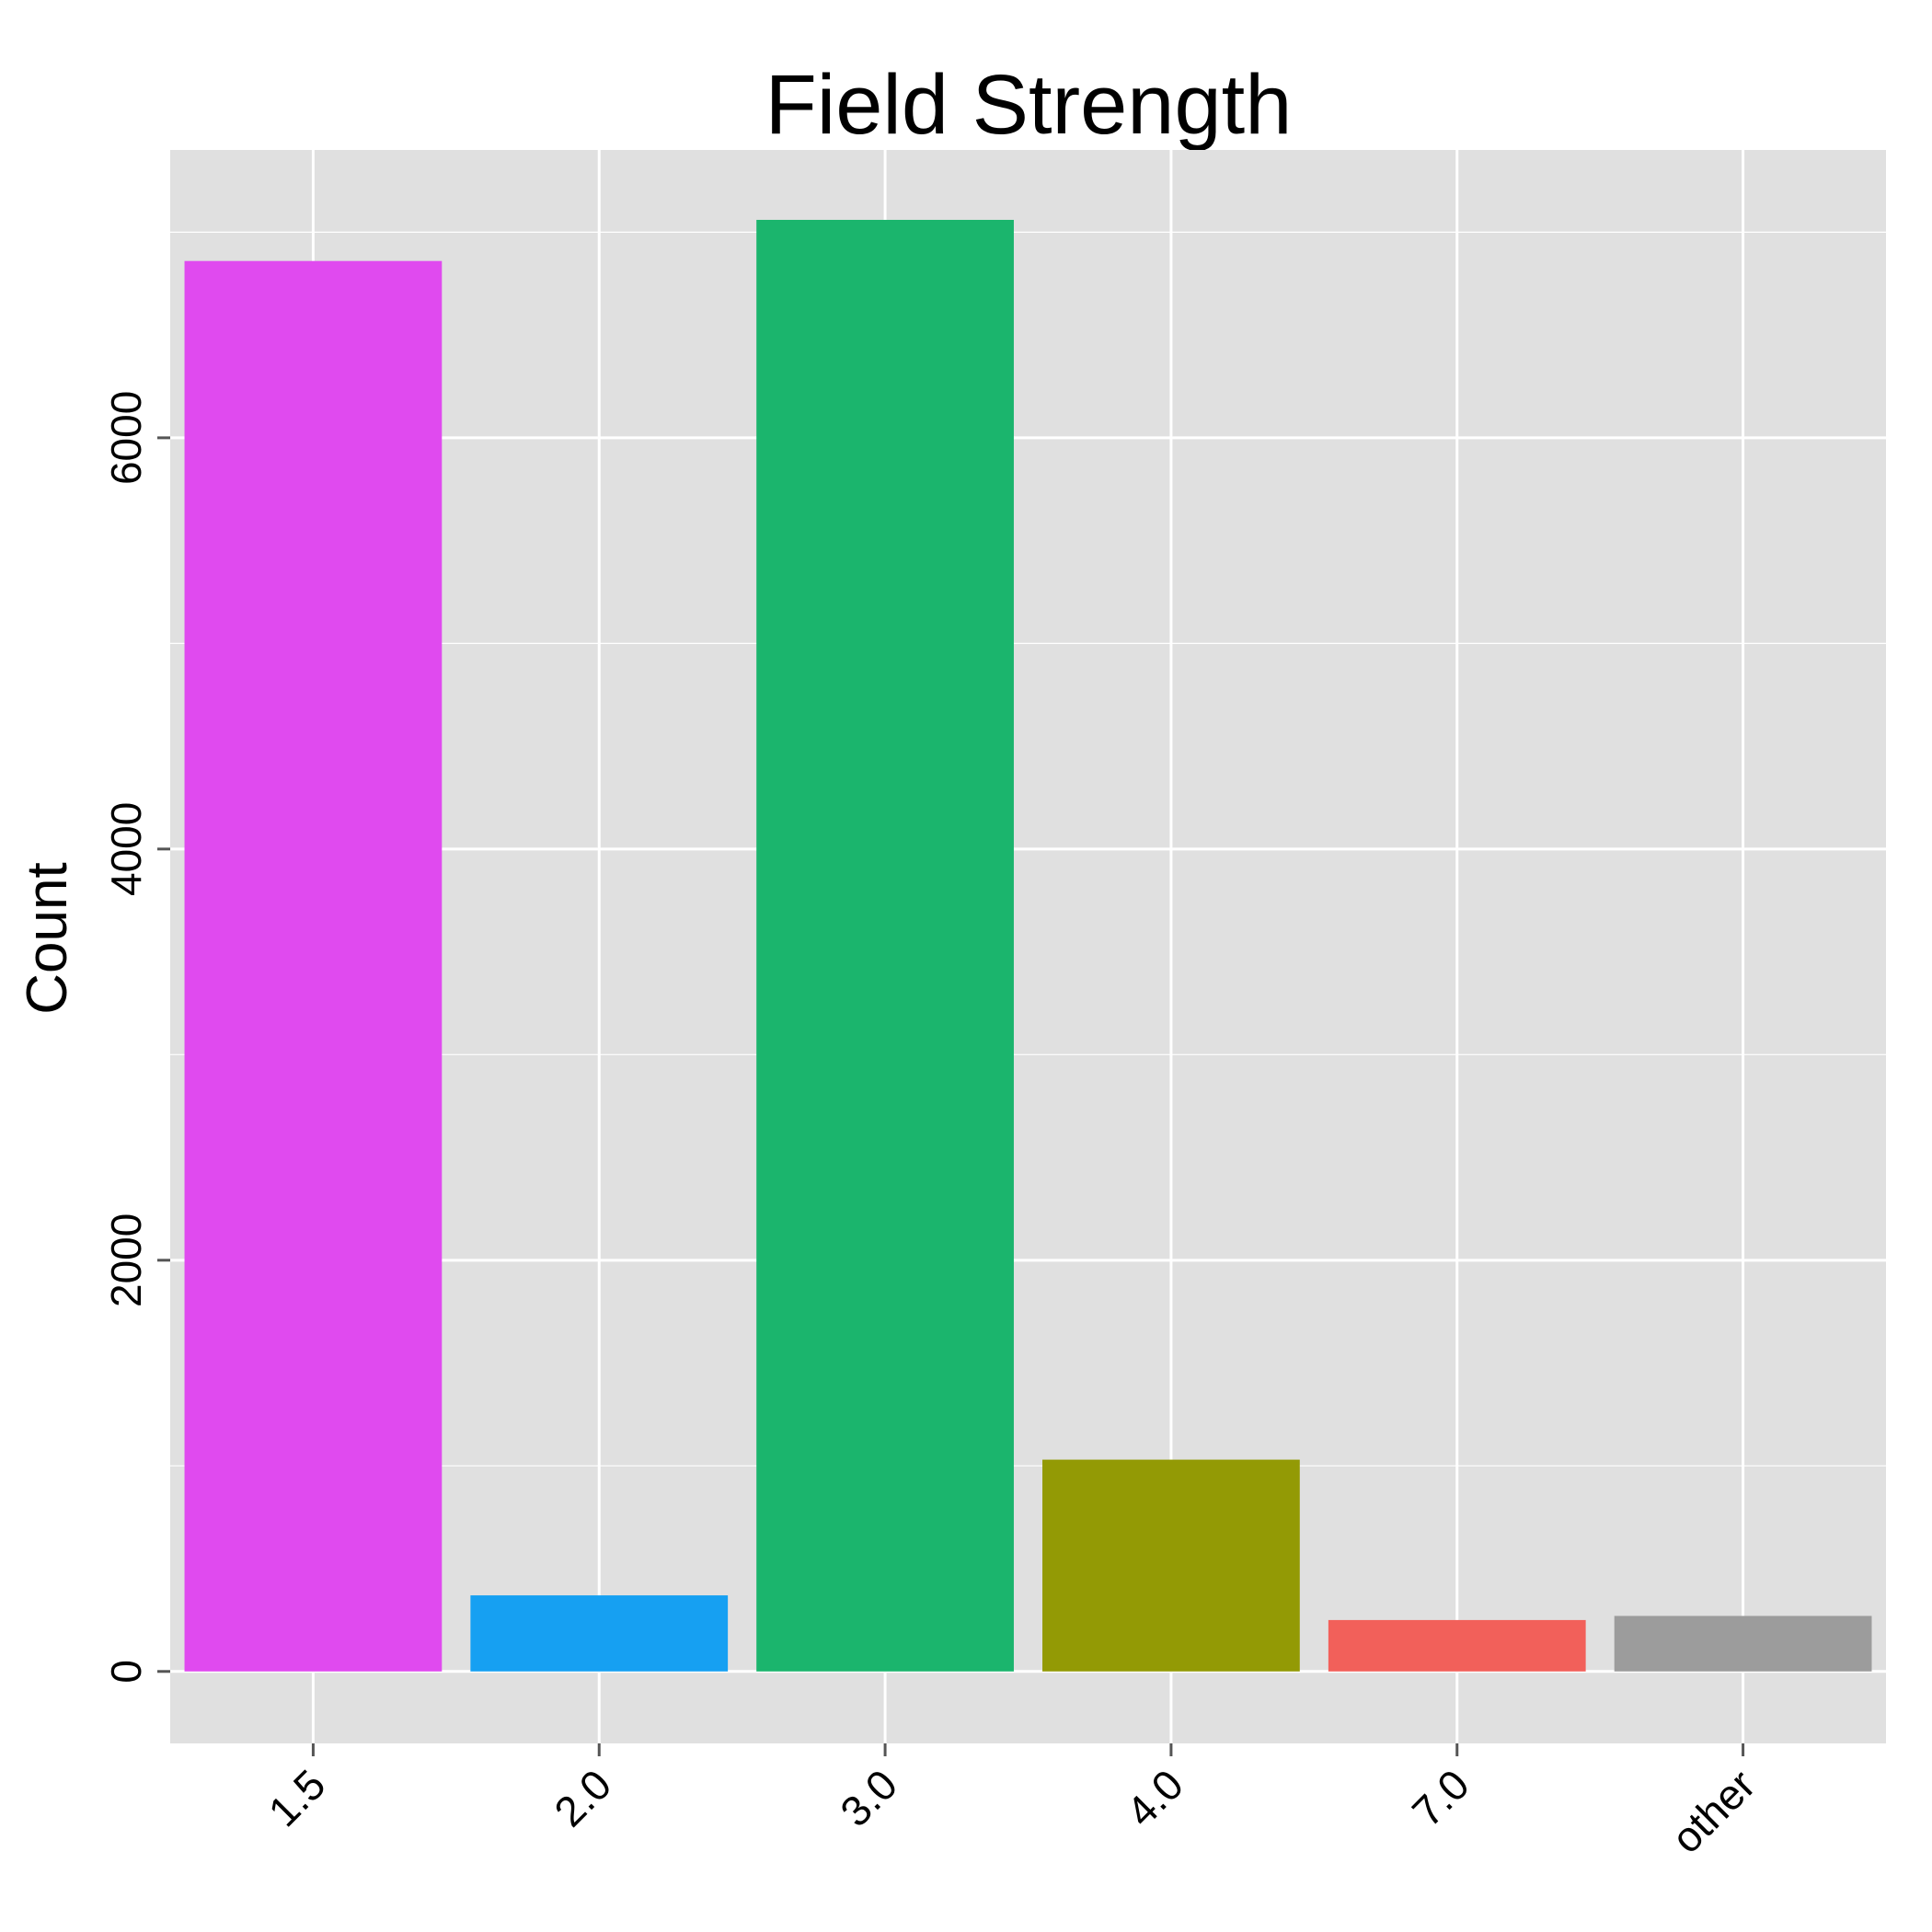 The image size is (1932, 1932). What do you see at coordinates (1743, 1644) in the screenshot?
I see `bar-other` at bounding box center [1743, 1644].